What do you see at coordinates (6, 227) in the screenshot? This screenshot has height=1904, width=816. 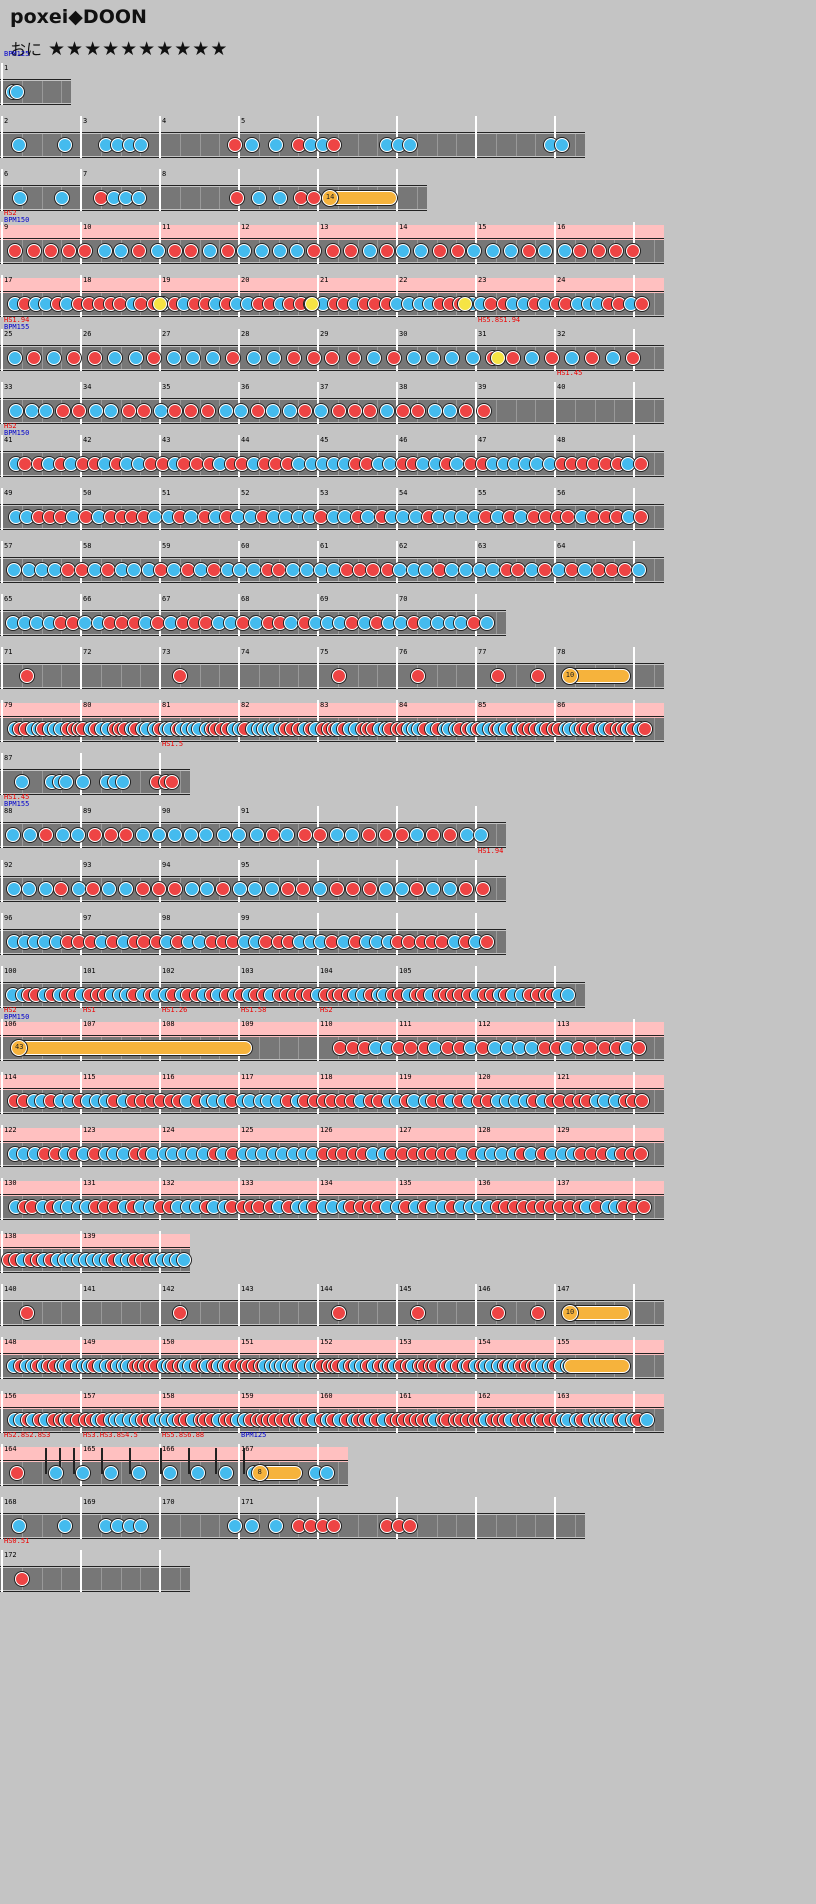 I see `measure-number: 9` at bounding box center [6, 227].